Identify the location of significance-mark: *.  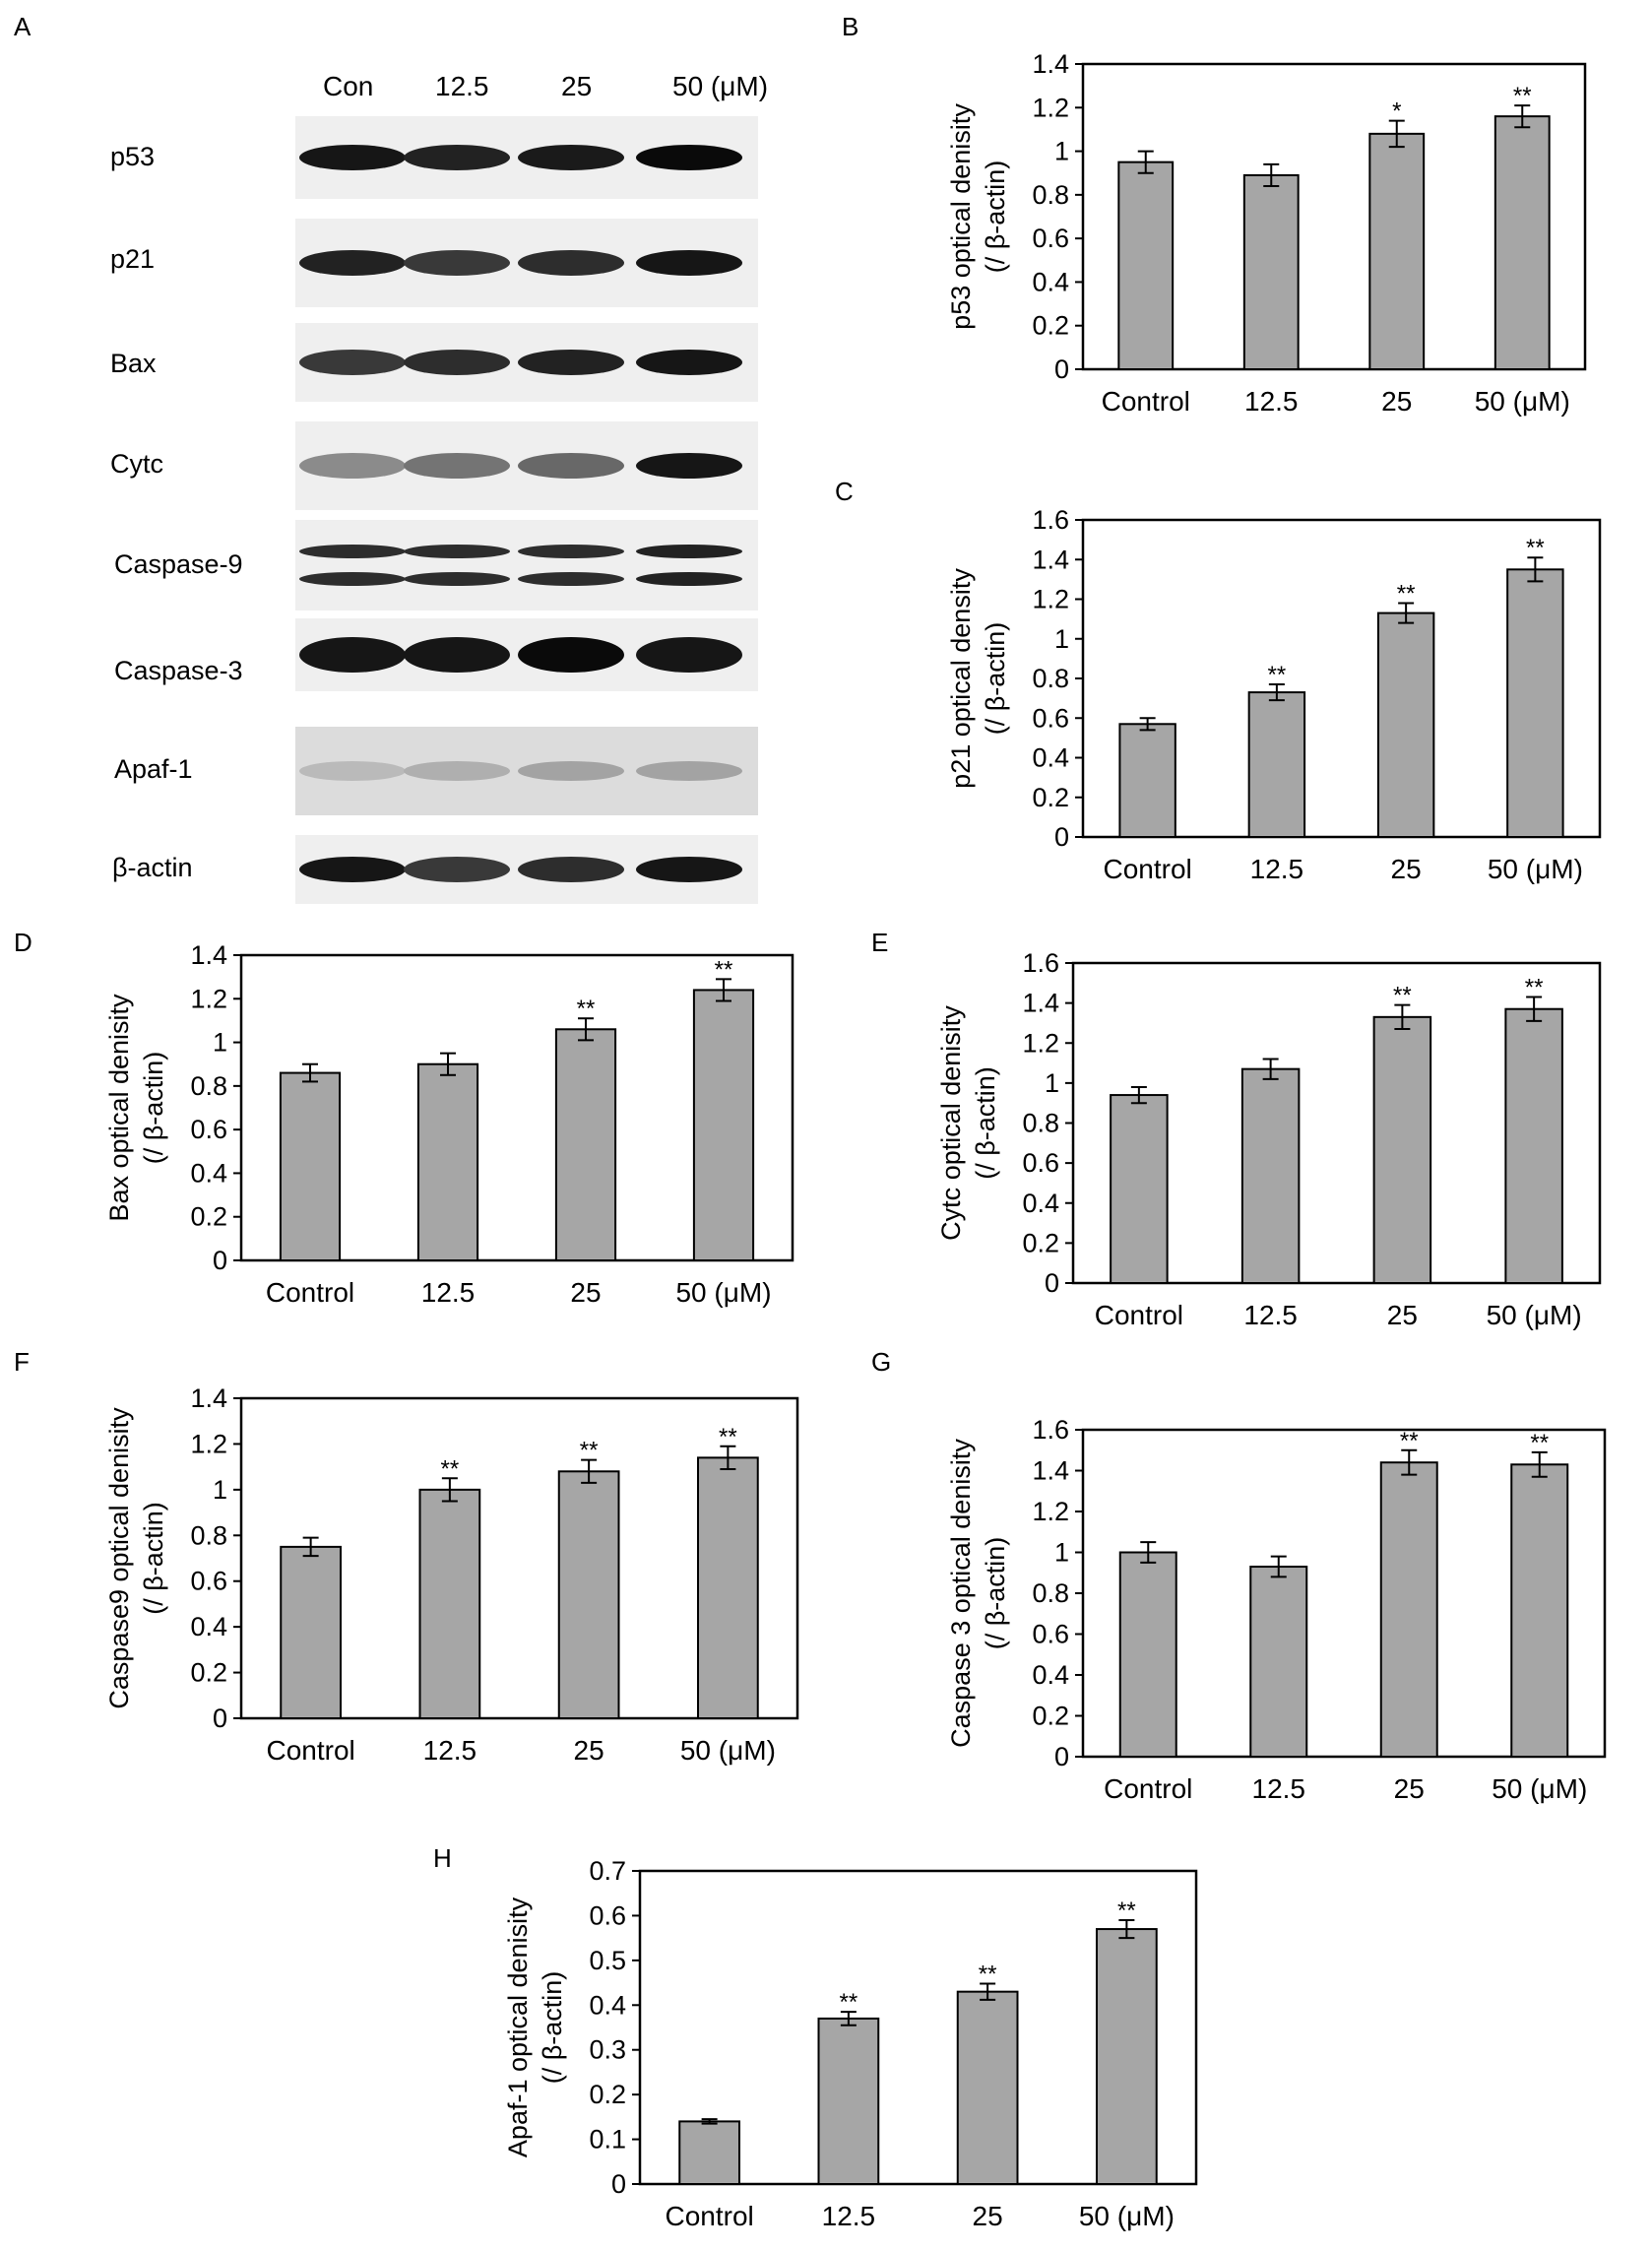
(1397, 112).